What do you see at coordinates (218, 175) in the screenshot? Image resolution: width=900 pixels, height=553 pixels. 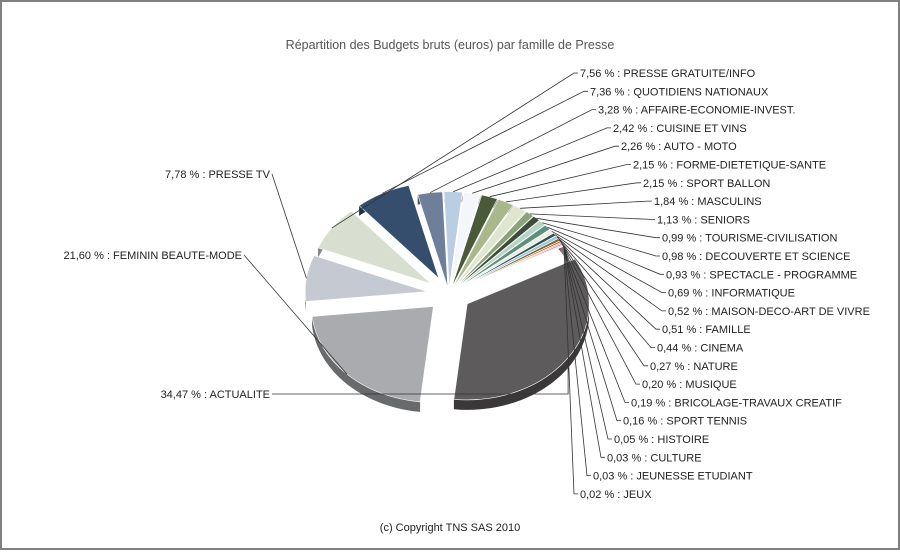 I see `slice-label-presse-tv: 7,78 % : PRESSE TV` at bounding box center [218, 175].